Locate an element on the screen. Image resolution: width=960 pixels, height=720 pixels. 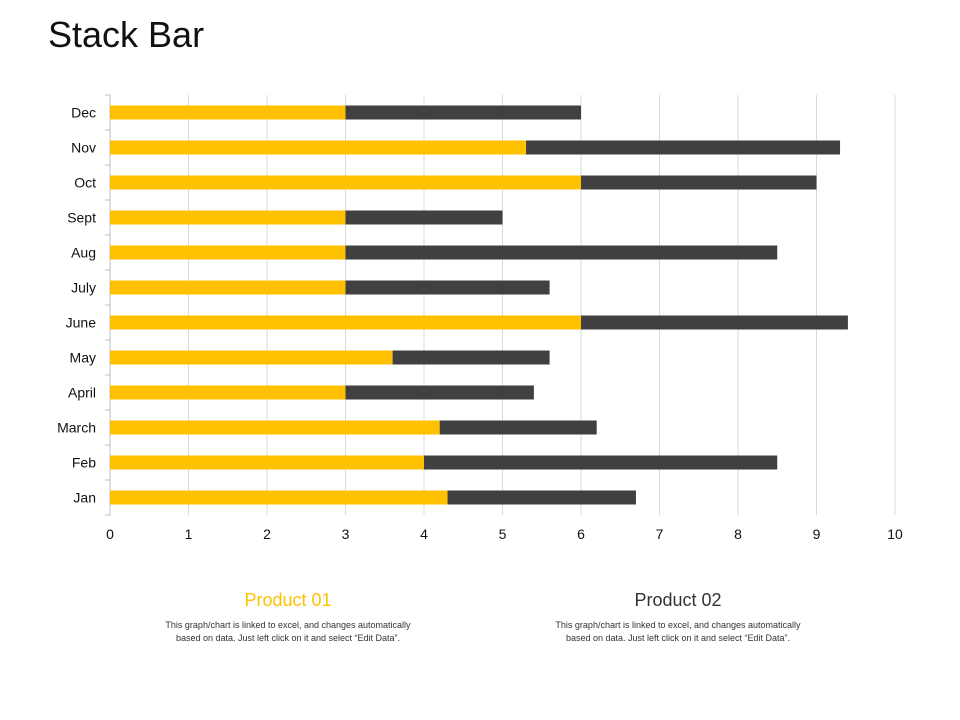
x-tick-label: 5 is located at coordinates (503, 534).